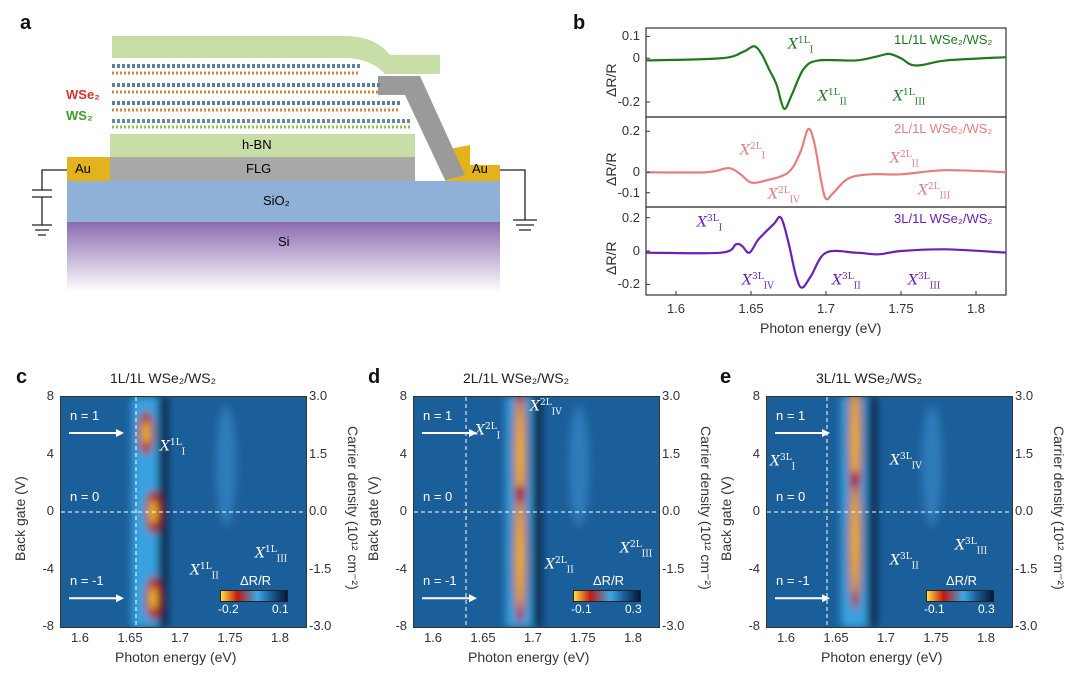  Describe the element at coordinates (421, 128) in the screenshot. I see `flg-contact` at that location.